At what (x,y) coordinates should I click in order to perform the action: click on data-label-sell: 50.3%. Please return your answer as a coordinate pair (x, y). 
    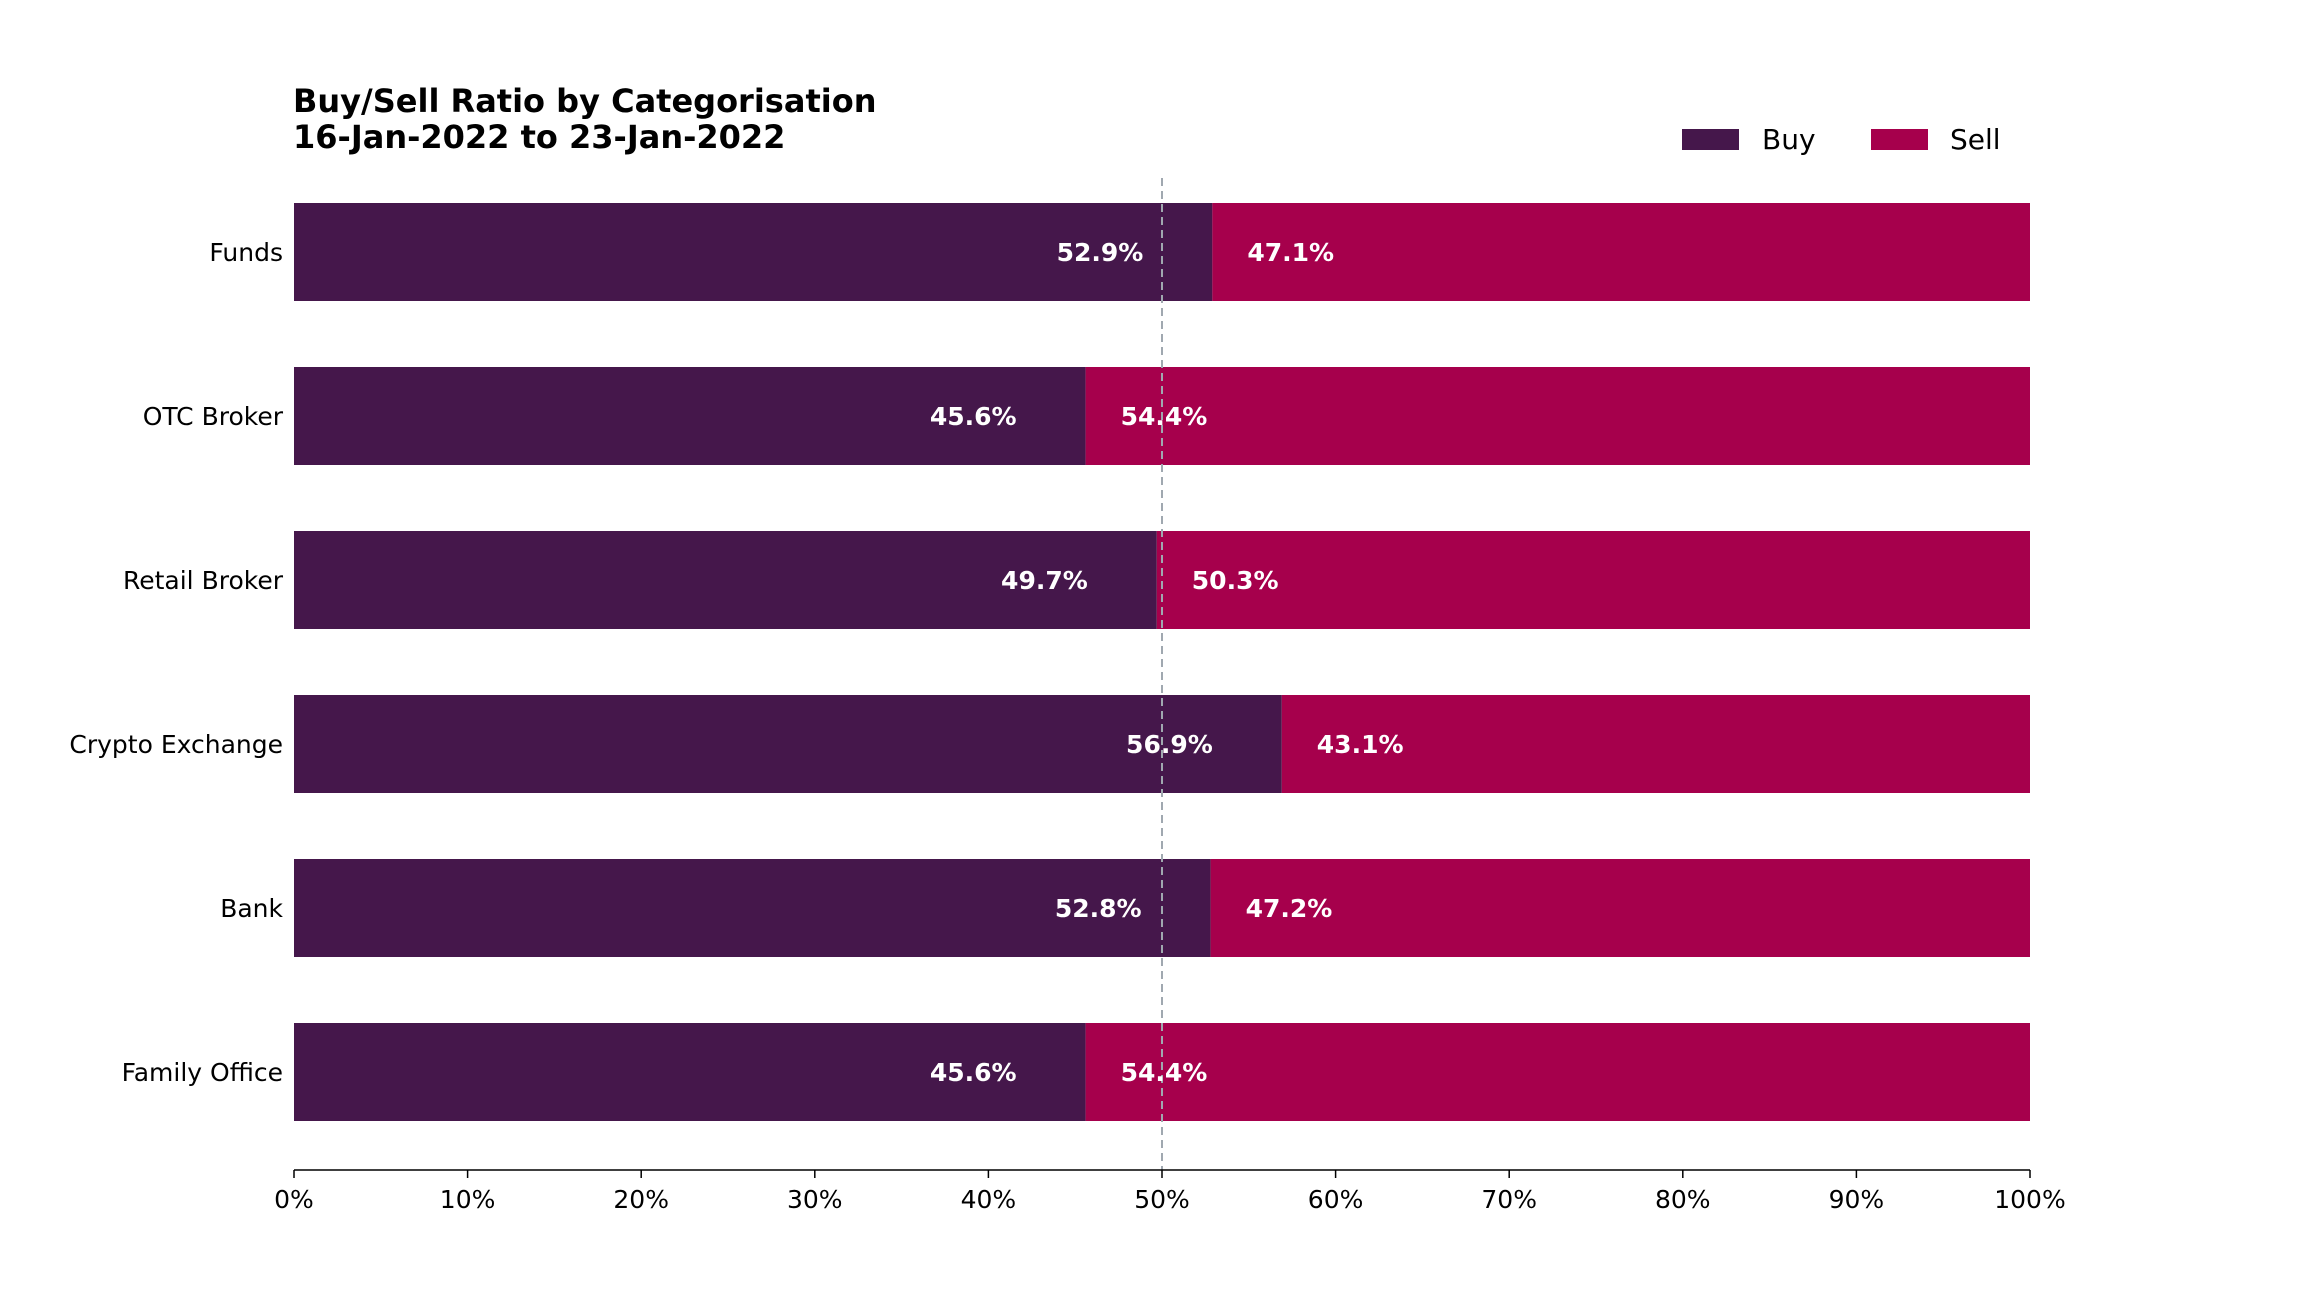
    Looking at the image, I should click on (1235, 580).